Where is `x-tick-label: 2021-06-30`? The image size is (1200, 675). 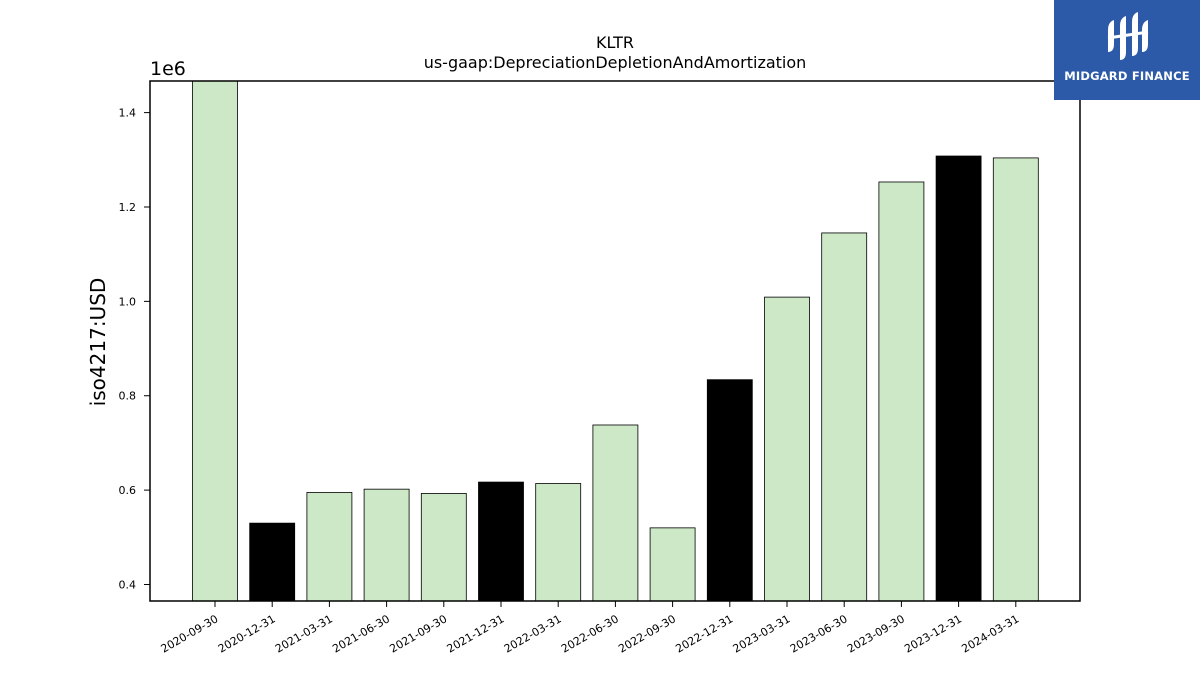
x-tick-label: 2021-06-30 is located at coordinates (361, 633).